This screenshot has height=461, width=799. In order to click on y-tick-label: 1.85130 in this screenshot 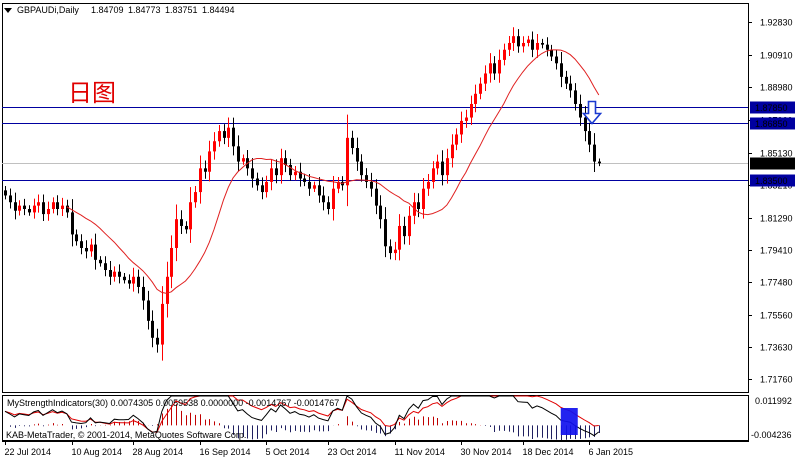, I will do `click(776, 154)`.